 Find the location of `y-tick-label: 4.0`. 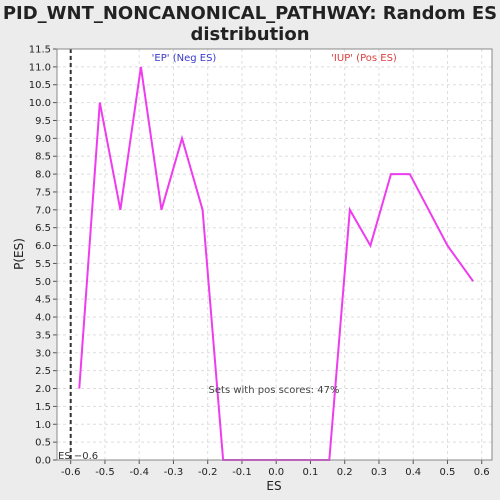

y-tick-label: 4.0 is located at coordinates (43, 318).